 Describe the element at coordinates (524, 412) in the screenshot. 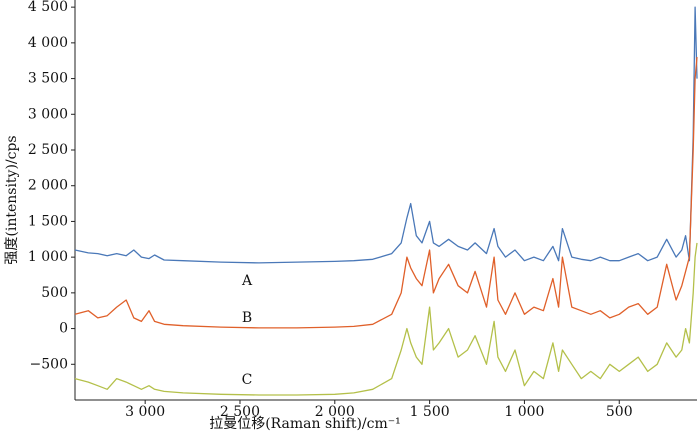

I see `x-tick-label: 1 000` at that location.